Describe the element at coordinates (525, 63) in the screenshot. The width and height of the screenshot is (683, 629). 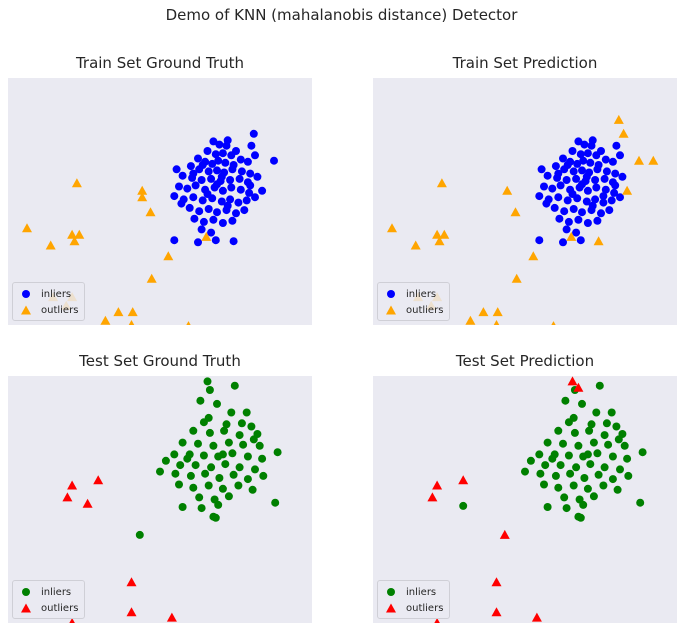
I see `panel-title: Train Set Prediction` at that location.